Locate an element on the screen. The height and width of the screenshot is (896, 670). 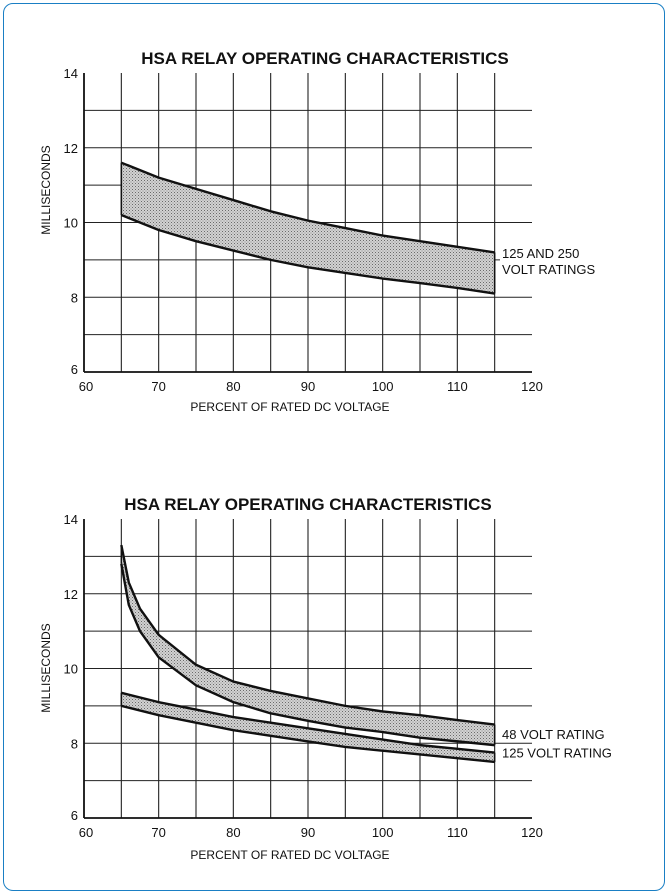
series-label: 125 VOLT RATING is located at coordinates (557, 753).